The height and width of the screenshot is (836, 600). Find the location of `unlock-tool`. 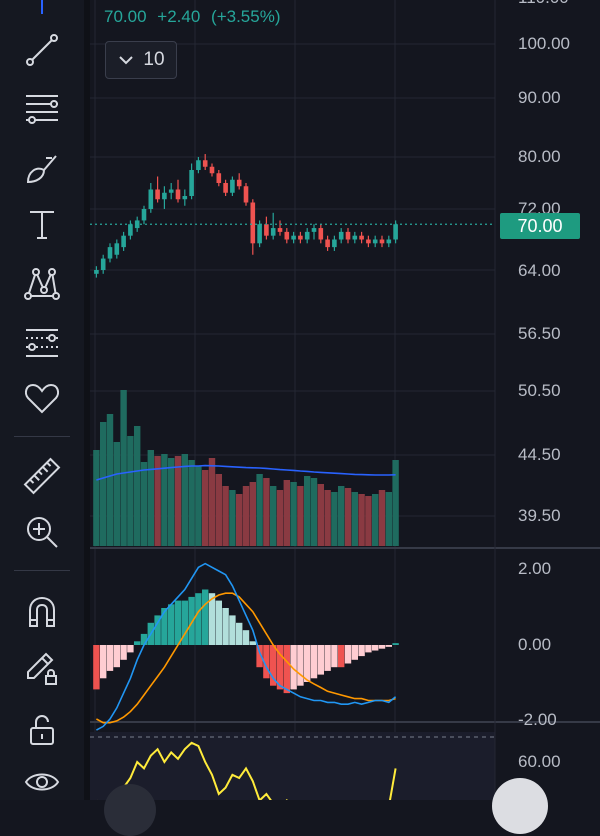

unlock-tool is located at coordinates (42, 730).